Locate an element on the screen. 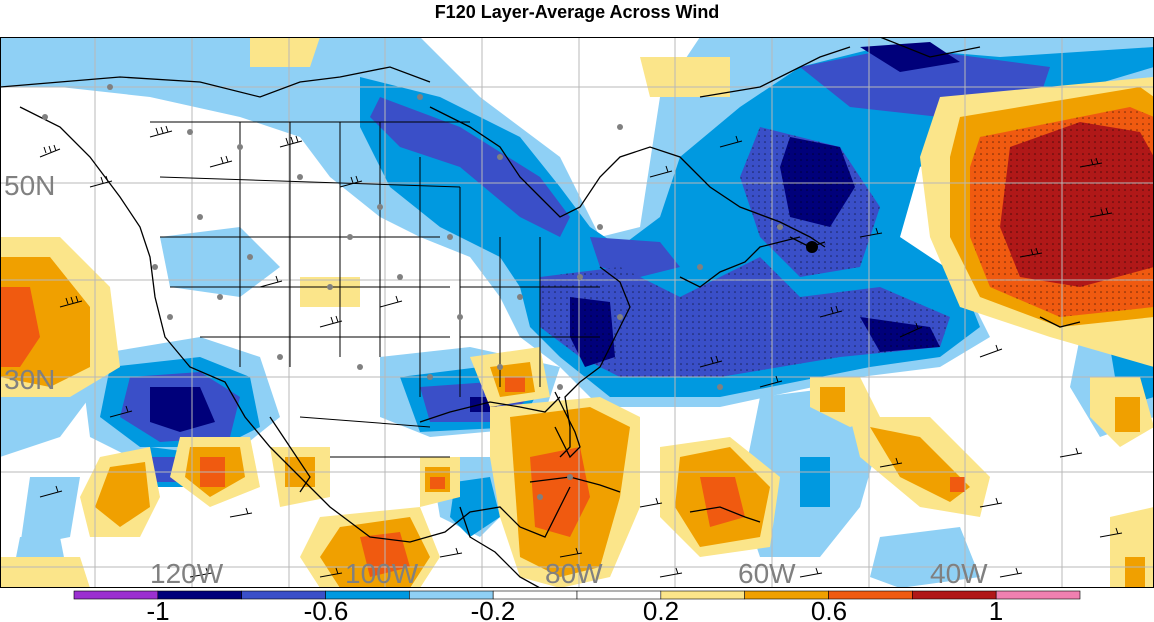 This screenshot has height=622, width=1154. colorbar-swatches is located at coordinates (577, 595).